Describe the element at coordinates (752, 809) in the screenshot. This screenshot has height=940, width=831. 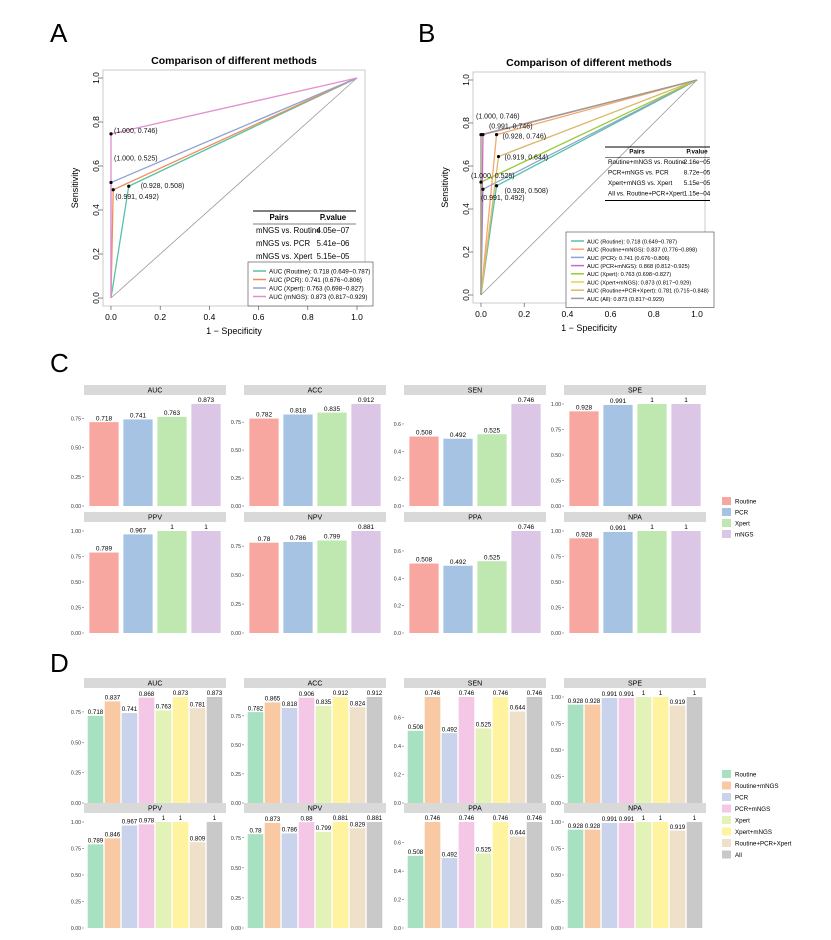
I see `legend-label: PCR+mNGS` at that location.